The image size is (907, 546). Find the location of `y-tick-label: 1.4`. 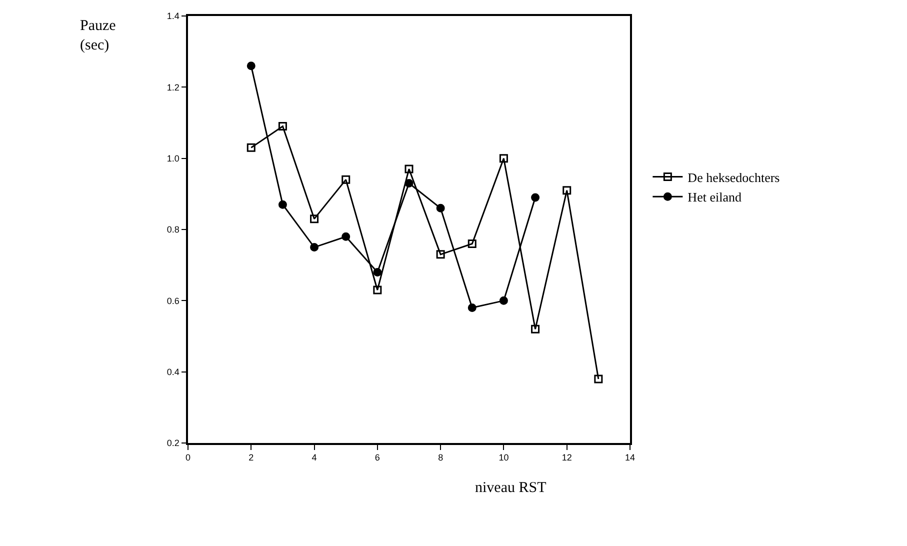

y-tick-label: 1.4 is located at coordinates (173, 16).